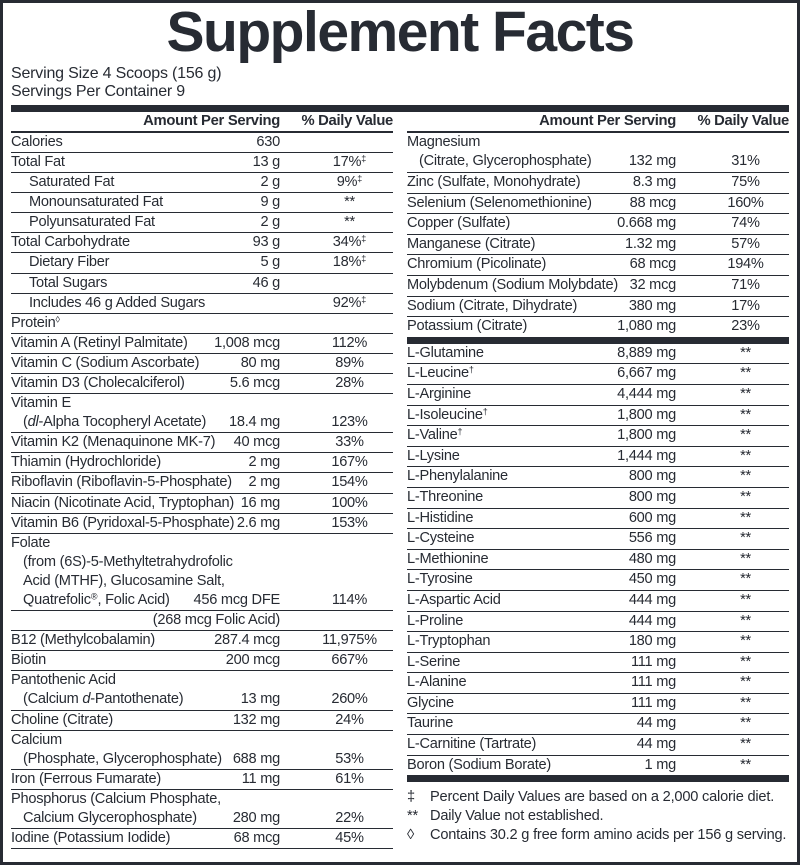  Describe the element at coordinates (412, 816) in the screenshot. I see `footnote-symbol: **` at that location.